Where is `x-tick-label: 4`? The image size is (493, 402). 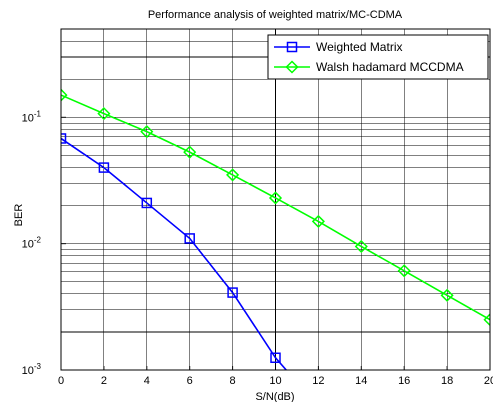 x-tick-label: 4 is located at coordinates (147, 381).